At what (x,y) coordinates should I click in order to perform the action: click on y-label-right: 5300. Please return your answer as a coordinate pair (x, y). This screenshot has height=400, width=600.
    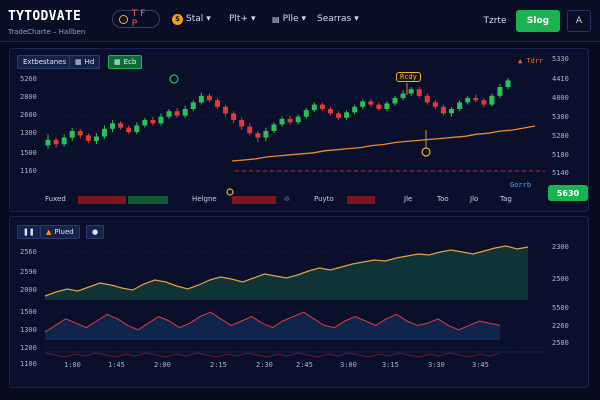
    Looking at the image, I should click on (560, 117).